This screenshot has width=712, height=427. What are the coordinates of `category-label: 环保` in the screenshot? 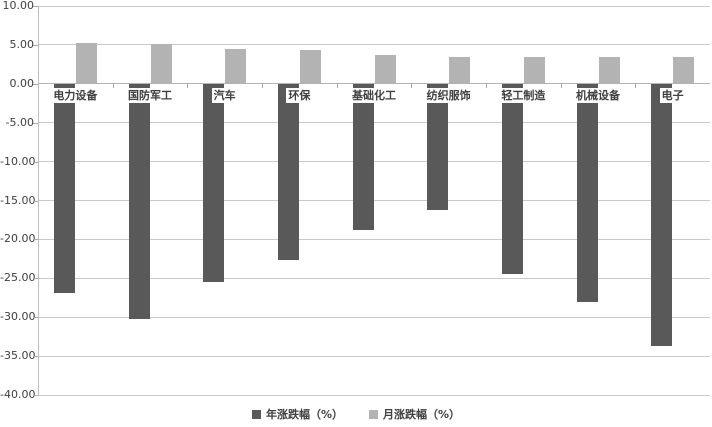 It's located at (299, 95).